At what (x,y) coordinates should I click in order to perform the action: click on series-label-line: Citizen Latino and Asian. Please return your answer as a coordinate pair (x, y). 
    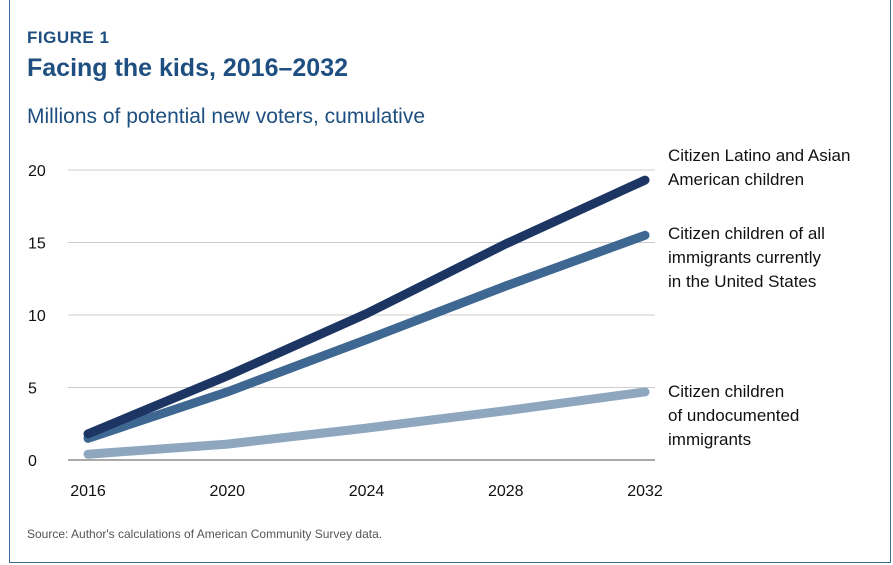
    Looking at the image, I should click on (759, 155).